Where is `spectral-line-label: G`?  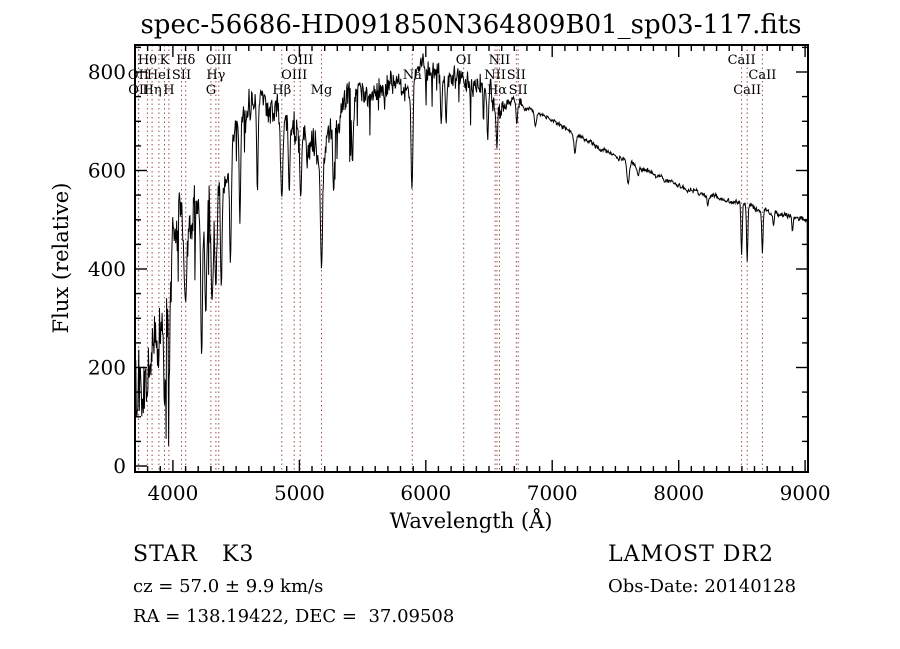 spectral-line-label: G is located at coordinates (211, 90).